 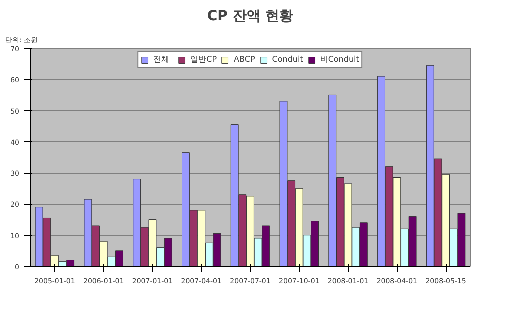 What do you see at coordinates (204, 59) in the screenshot?
I see `legend-label: 일반CP` at bounding box center [204, 59].